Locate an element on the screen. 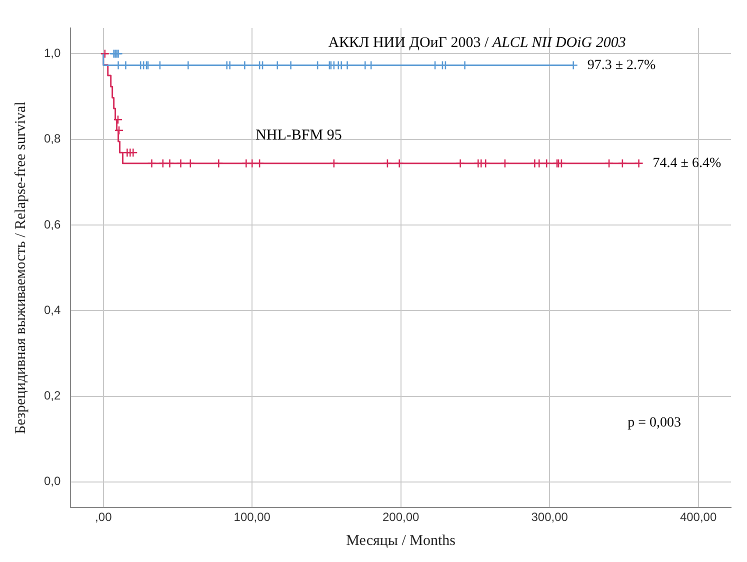 The height and width of the screenshot is (562, 747). y-axis-title: Безрецидивная выживаемость / Relapse-free survival is located at coordinates (20, 268).